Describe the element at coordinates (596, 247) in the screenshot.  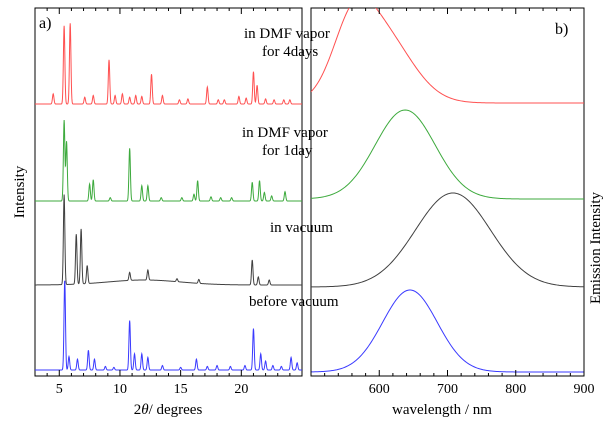
I see `panel-b-y-title: Emission Intensity` at that location.